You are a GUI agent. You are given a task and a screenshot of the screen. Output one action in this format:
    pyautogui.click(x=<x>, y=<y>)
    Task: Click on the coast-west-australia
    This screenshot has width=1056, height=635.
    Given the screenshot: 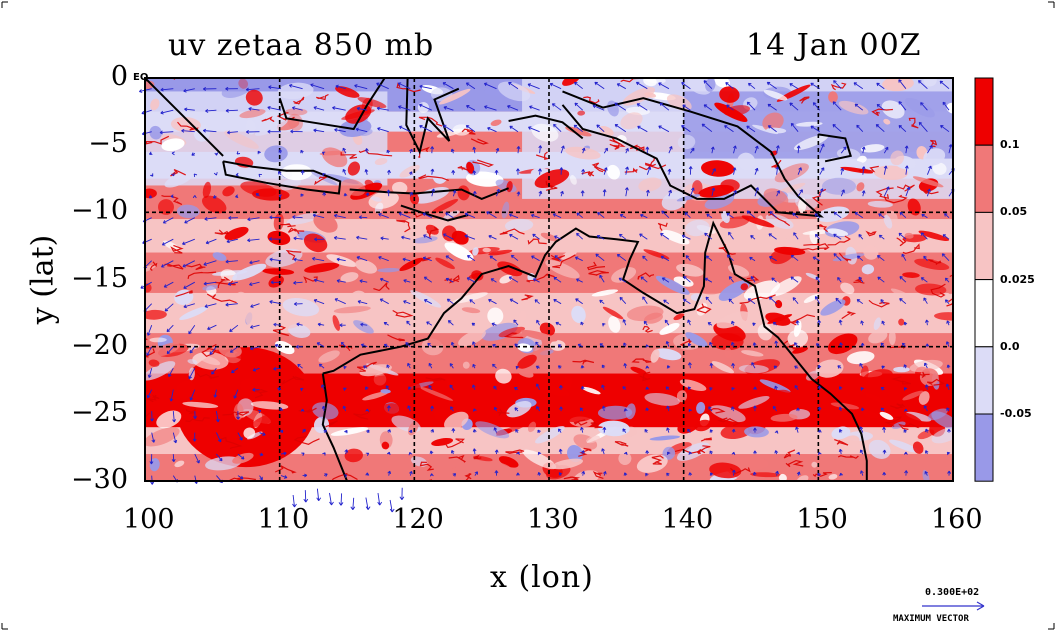 What is the action you would take?
    pyautogui.click(x=334, y=427)
    